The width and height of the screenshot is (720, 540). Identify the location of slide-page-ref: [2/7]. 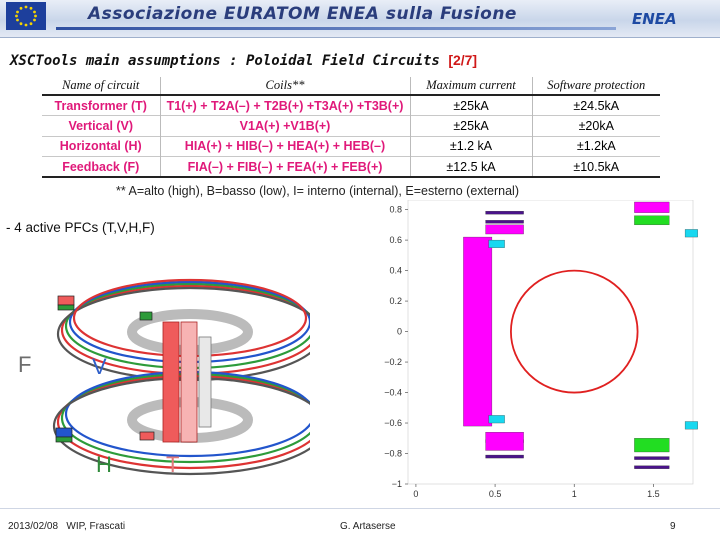
(463, 60).